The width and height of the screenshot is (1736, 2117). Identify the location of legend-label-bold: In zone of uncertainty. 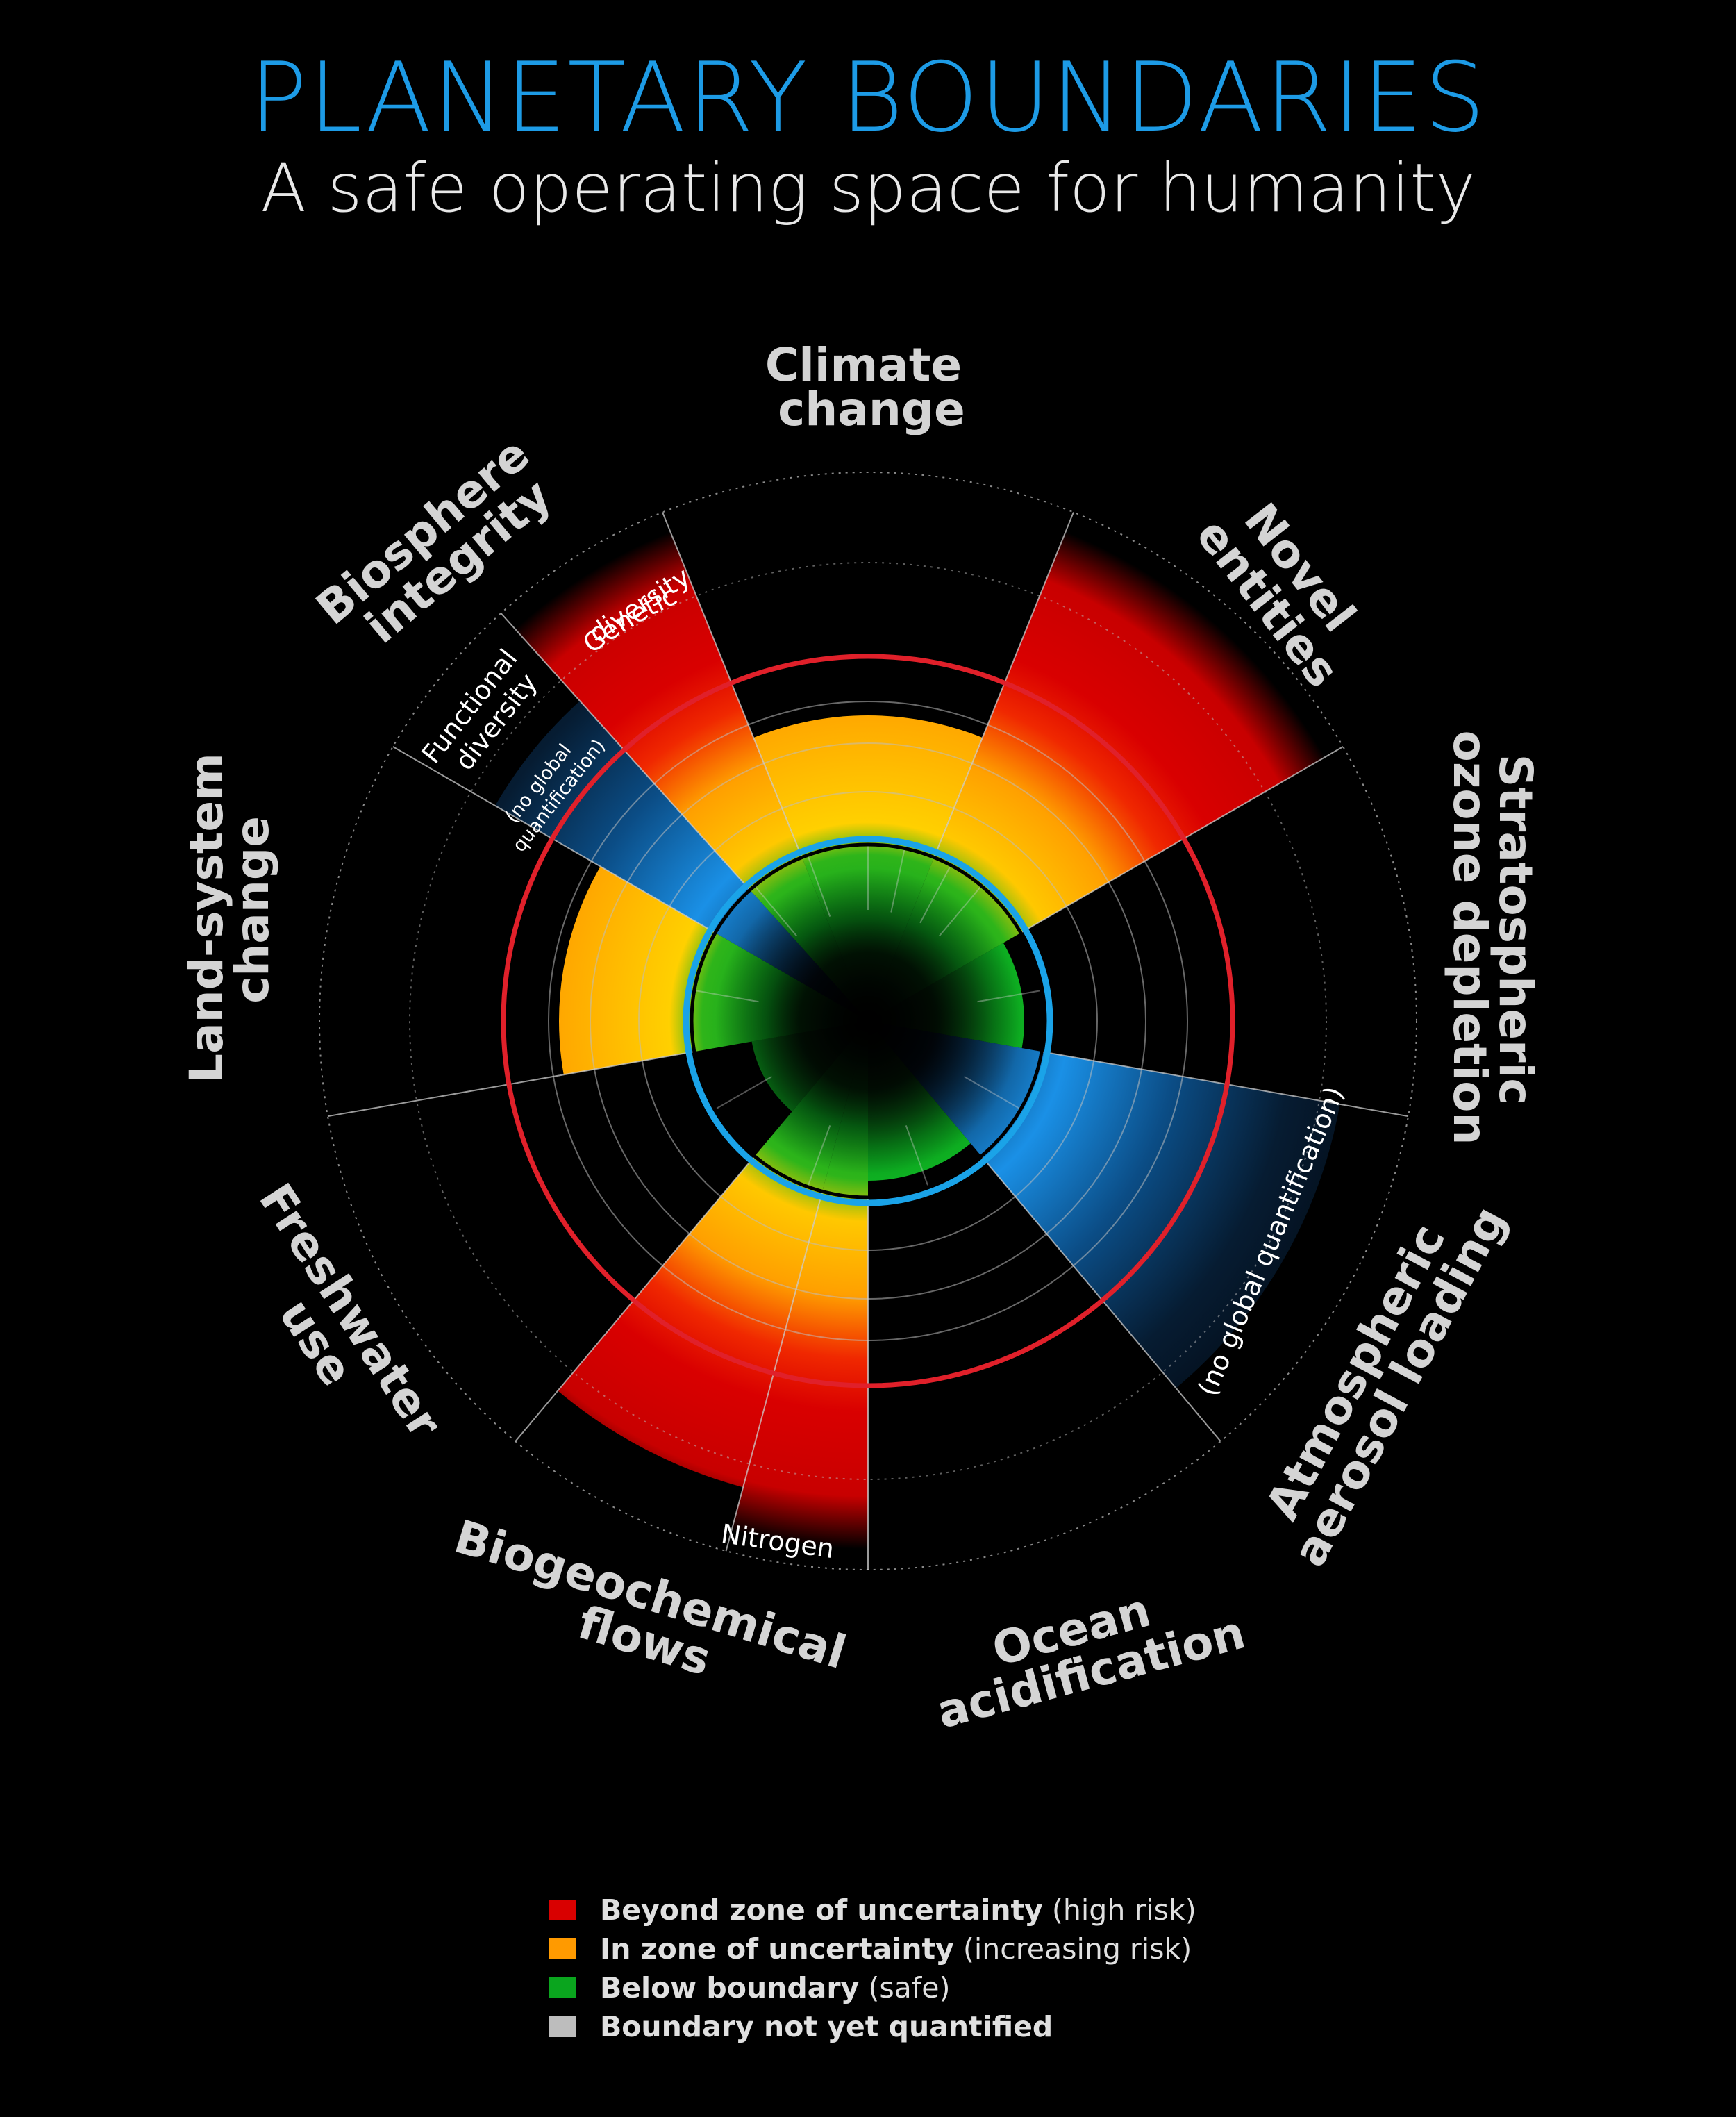
(777, 1949).